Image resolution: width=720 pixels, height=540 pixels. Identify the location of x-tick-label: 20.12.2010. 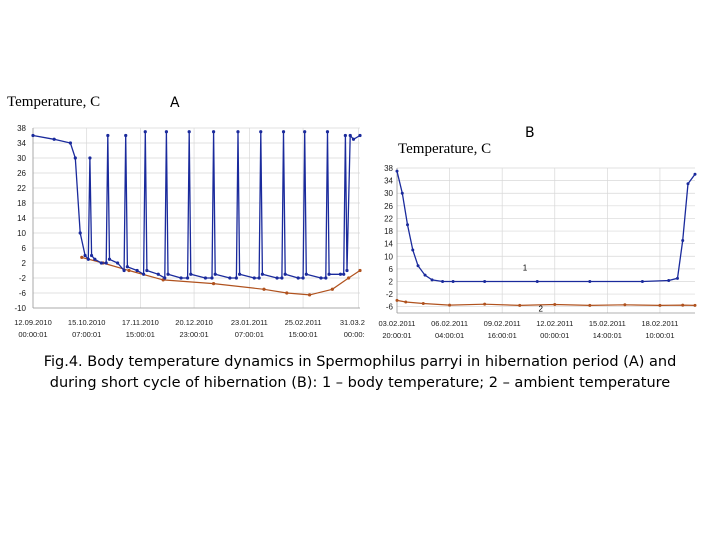
(194, 322).